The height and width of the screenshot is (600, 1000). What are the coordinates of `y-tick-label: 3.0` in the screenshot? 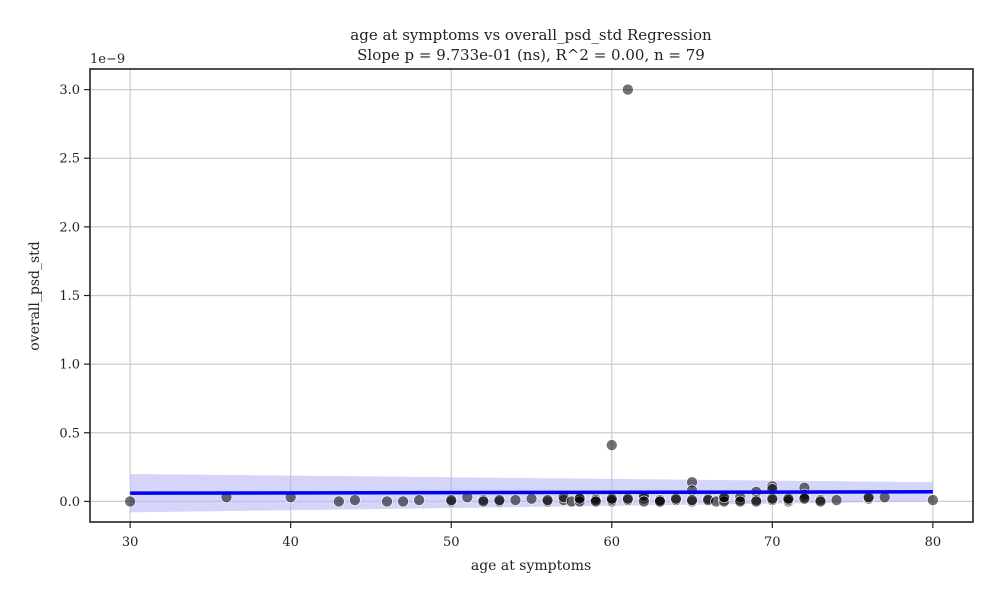 It's located at (69, 90).